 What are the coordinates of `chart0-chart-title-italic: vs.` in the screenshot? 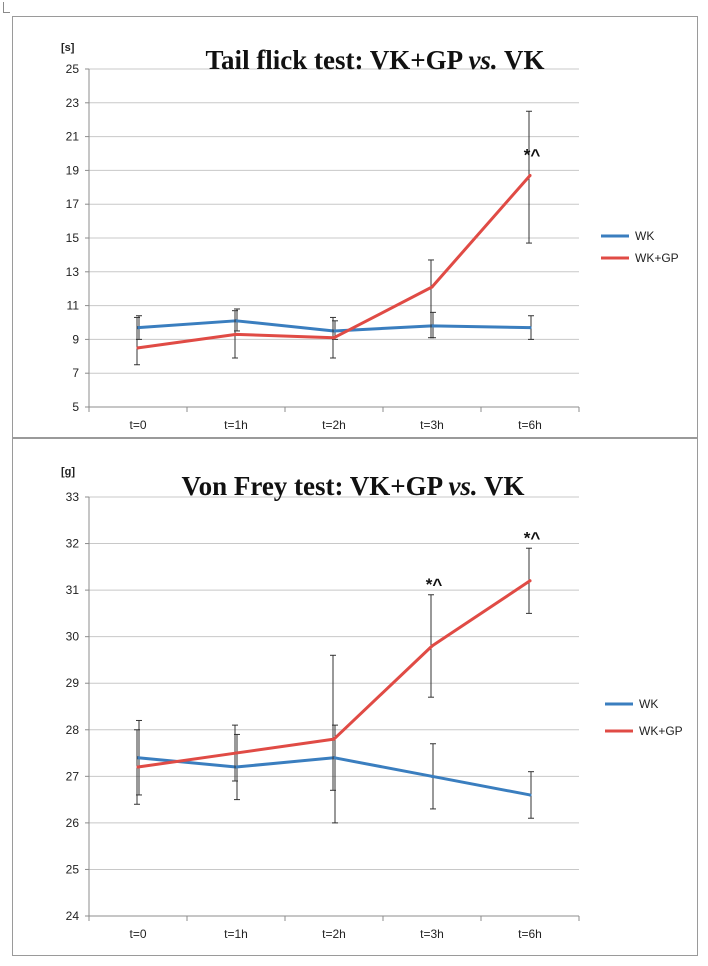 It's located at (482, 60).